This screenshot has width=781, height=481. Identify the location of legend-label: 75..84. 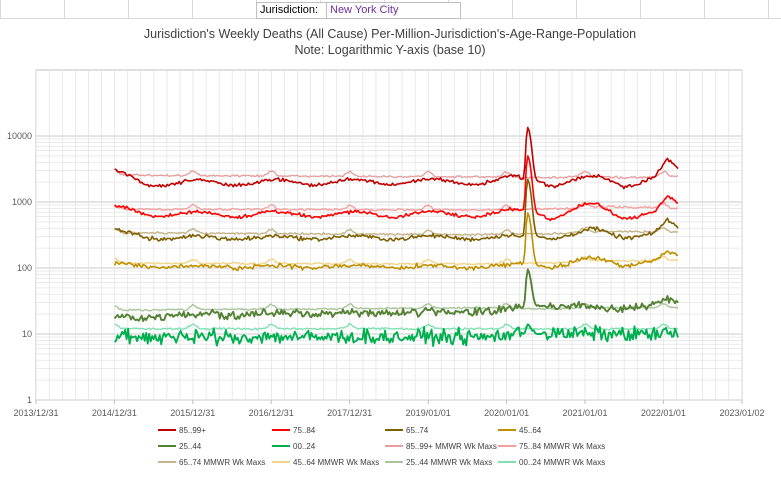
(304, 430).